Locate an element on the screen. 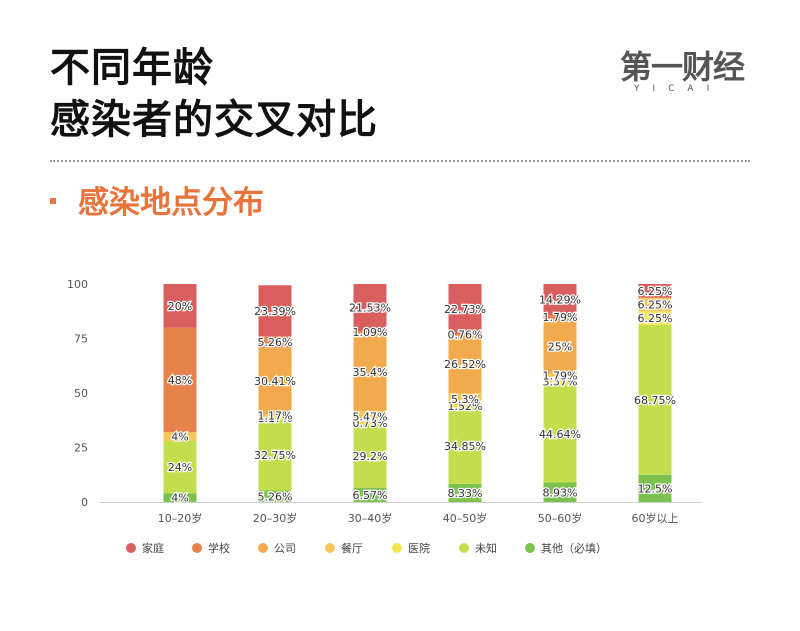 The width and height of the screenshot is (800, 631). data-label: 0.73% is located at coordinates (370, 423).